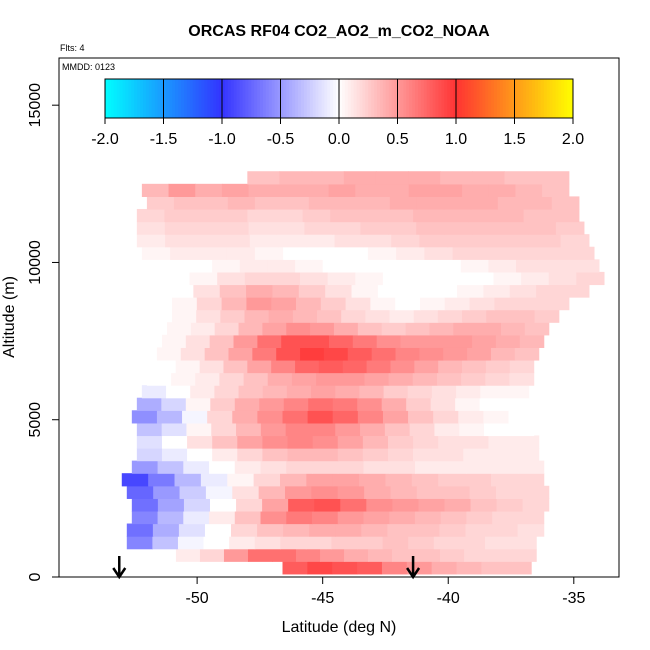 The width and height of the screenshot is (650, 650). I want to click on colorbar-tick-label: 2.0, so click(573, 139).